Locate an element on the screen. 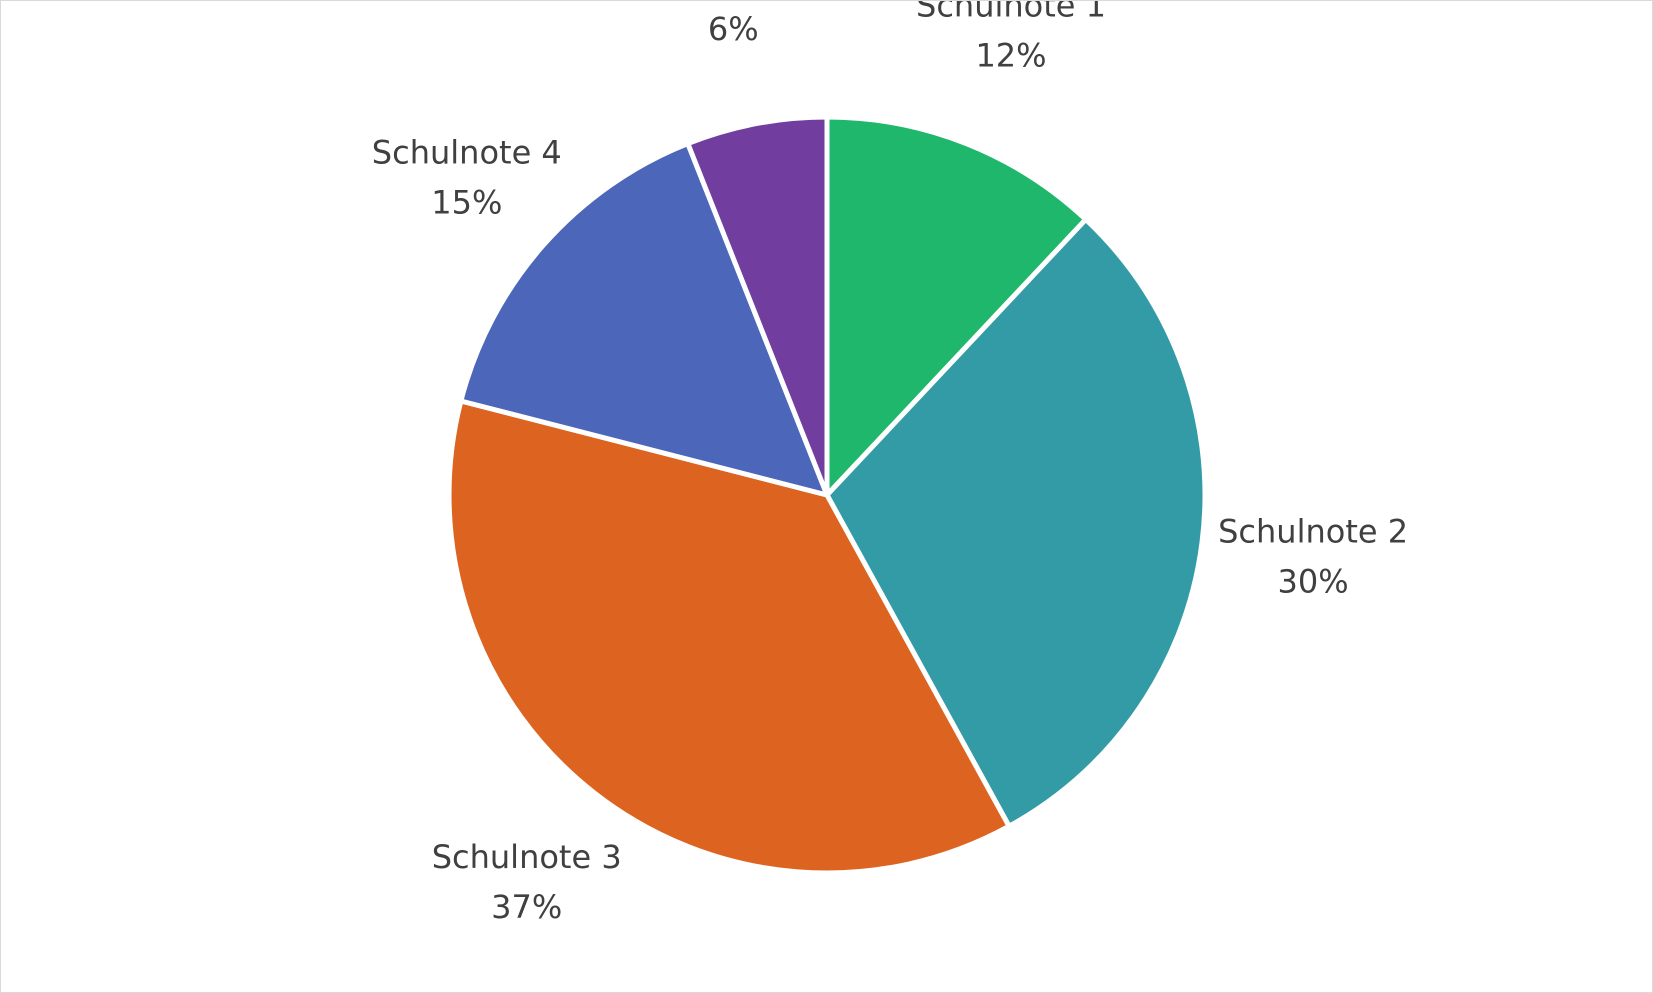 This screenshot has height=993, width=1653. category-label: Schulnote 4 is located at coordinates (467, 152).